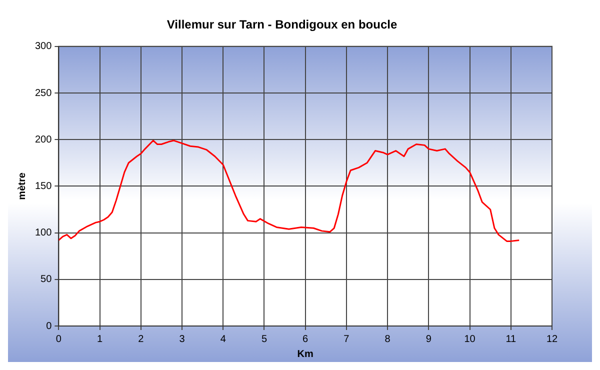 The height and width of the screenshot is (370, 600). I want to click on y-tick-label: 300, so click(43, 46).